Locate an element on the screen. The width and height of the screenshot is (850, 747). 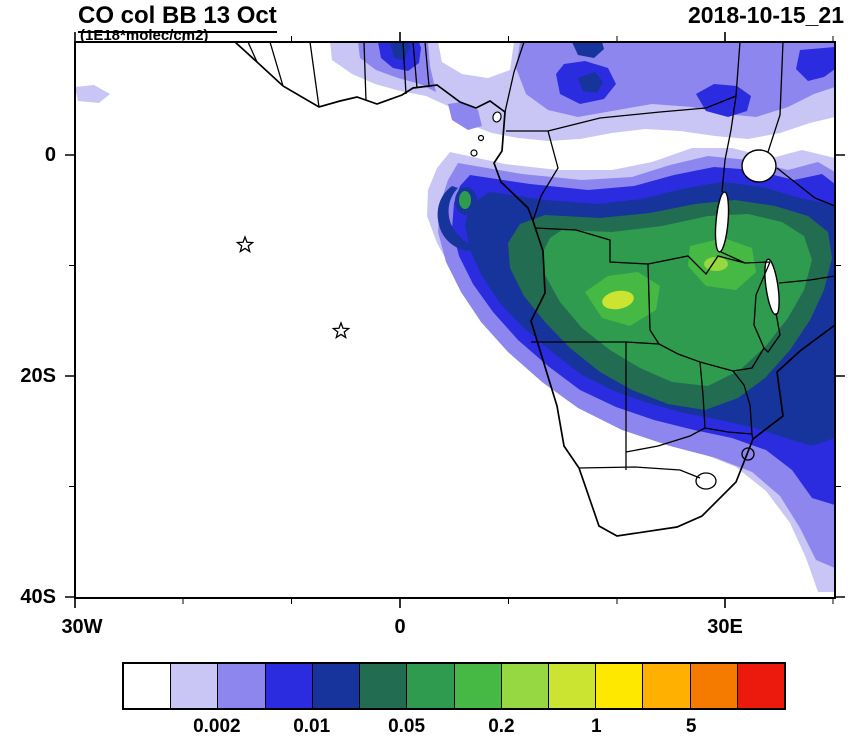
xtick-label-30w: 30W is located at coordinates (82, 627).